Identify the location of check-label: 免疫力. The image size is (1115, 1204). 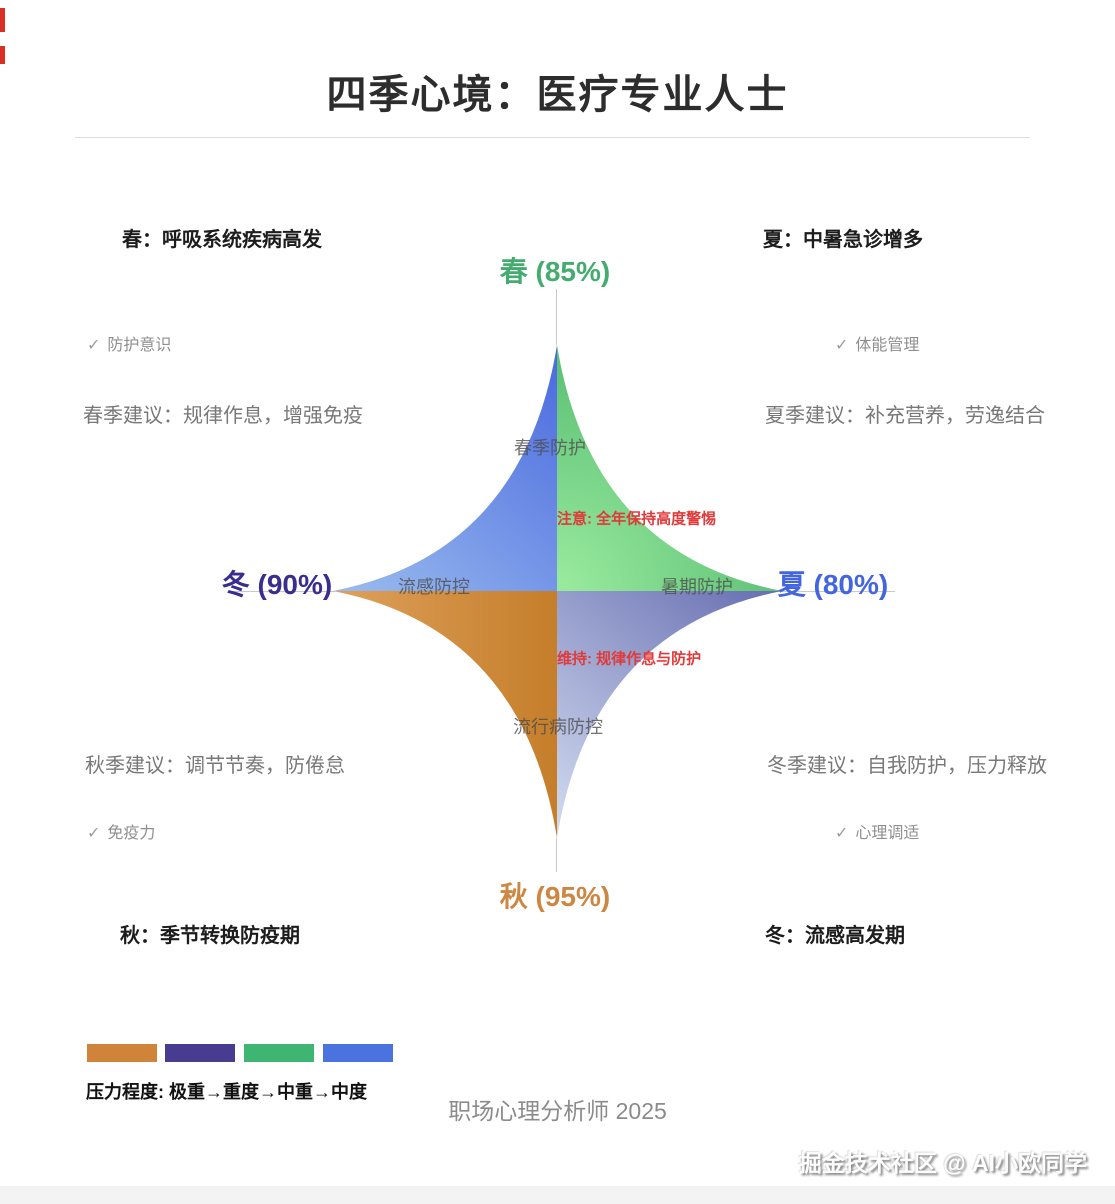
(131, 833).